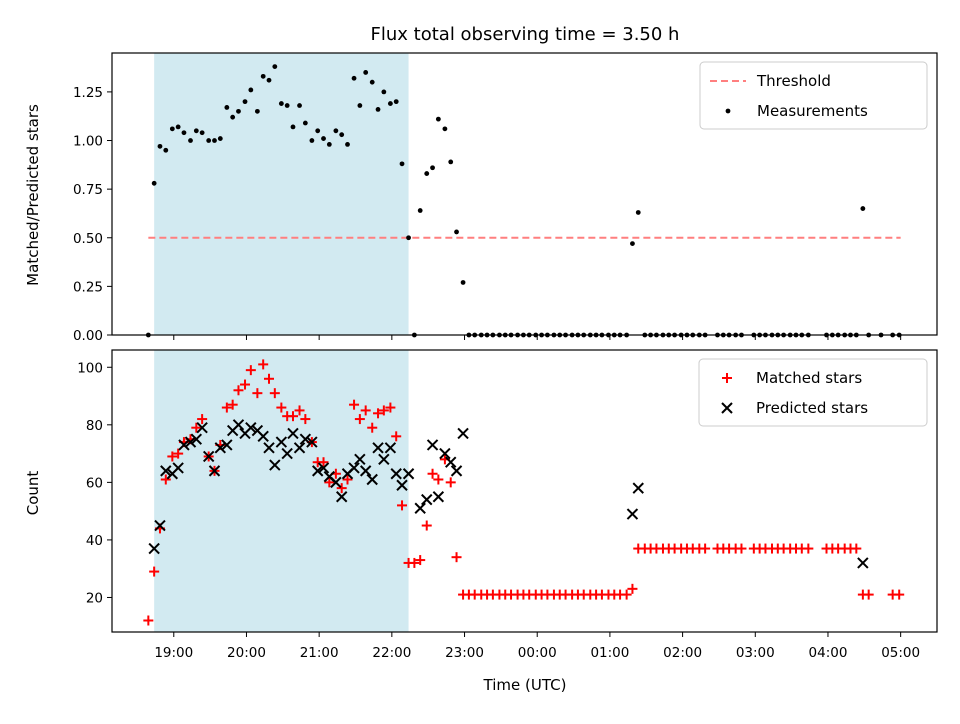  What do you see at coordinates (755, 653) in the screenshot?
I see `x-tick-label: 03:00` at bounding box center [755, 653].